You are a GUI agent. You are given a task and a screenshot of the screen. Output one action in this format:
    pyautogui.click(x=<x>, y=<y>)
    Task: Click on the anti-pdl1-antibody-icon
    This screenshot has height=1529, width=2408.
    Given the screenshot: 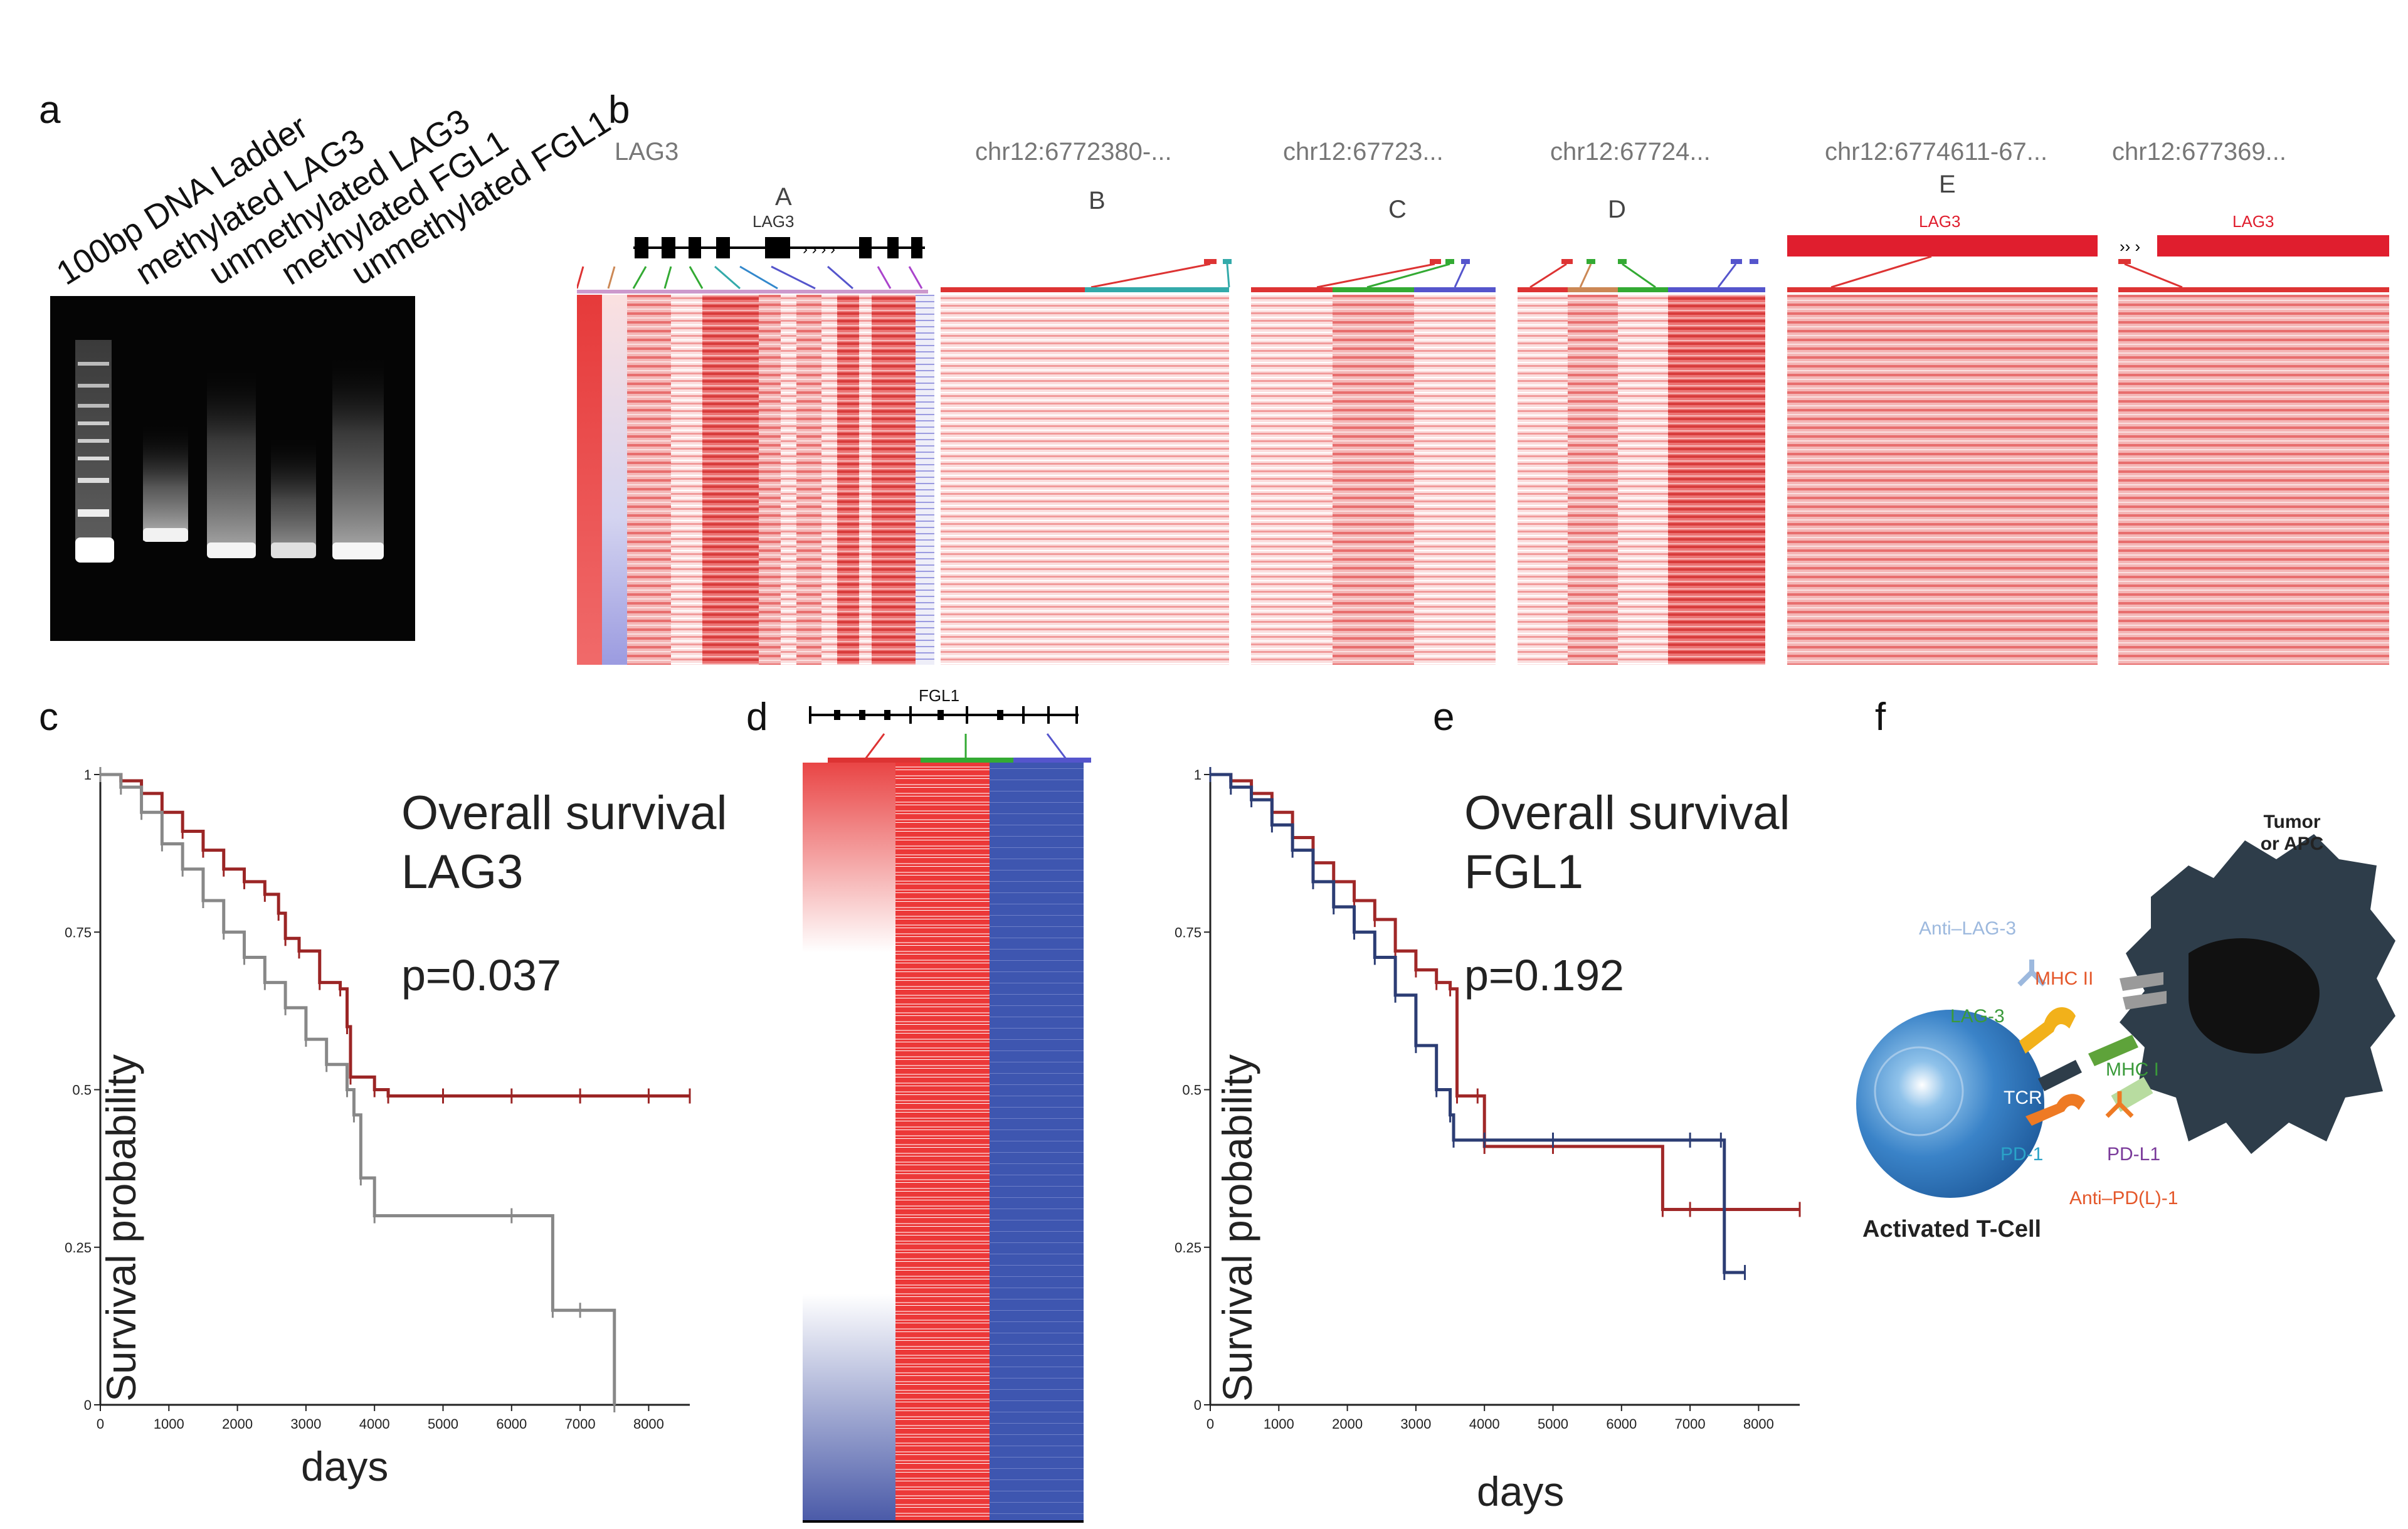 What is the action you would take?
    pyautogui.click(x=2119, y=1104)
    